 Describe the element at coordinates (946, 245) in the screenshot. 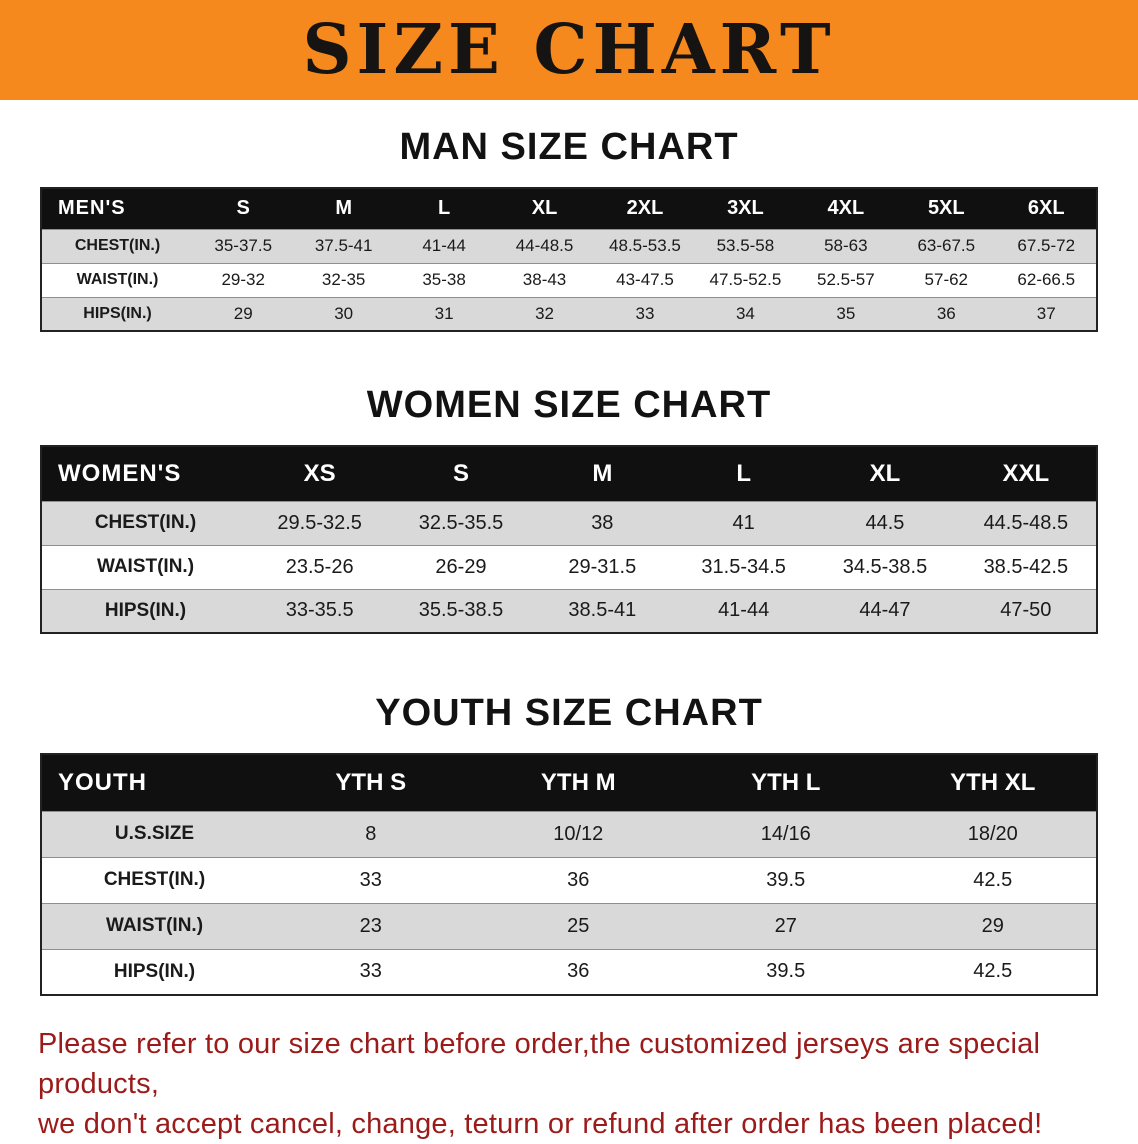

I see `table-cell: 63-67.5` at that location.